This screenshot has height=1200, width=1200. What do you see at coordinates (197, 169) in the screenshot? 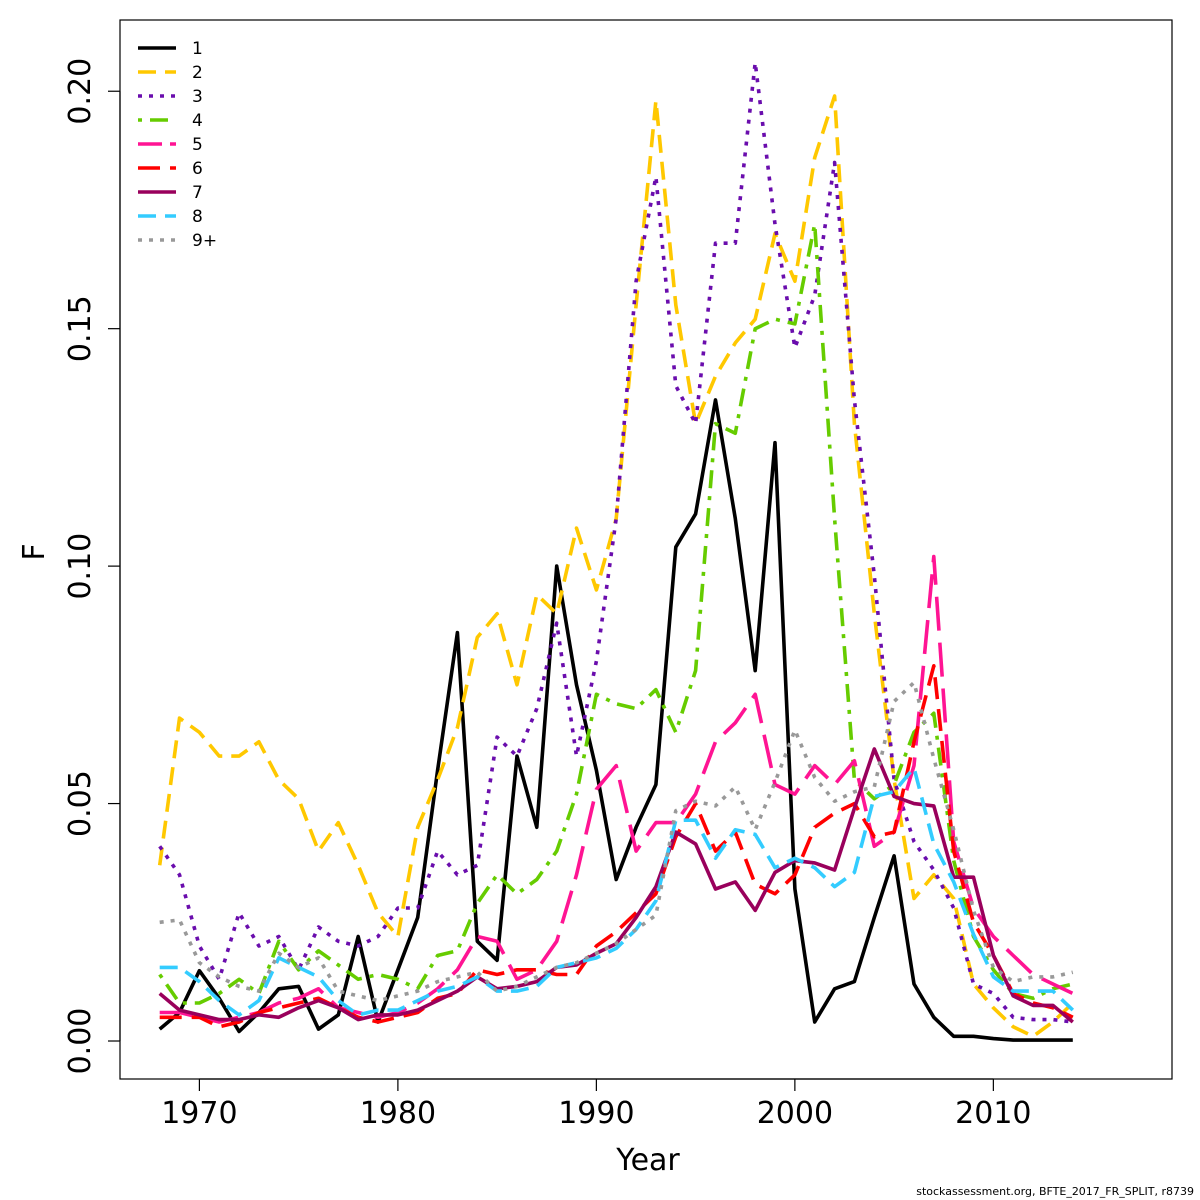
I see `legend-label-6: 6` at bounding box center [197, 169].